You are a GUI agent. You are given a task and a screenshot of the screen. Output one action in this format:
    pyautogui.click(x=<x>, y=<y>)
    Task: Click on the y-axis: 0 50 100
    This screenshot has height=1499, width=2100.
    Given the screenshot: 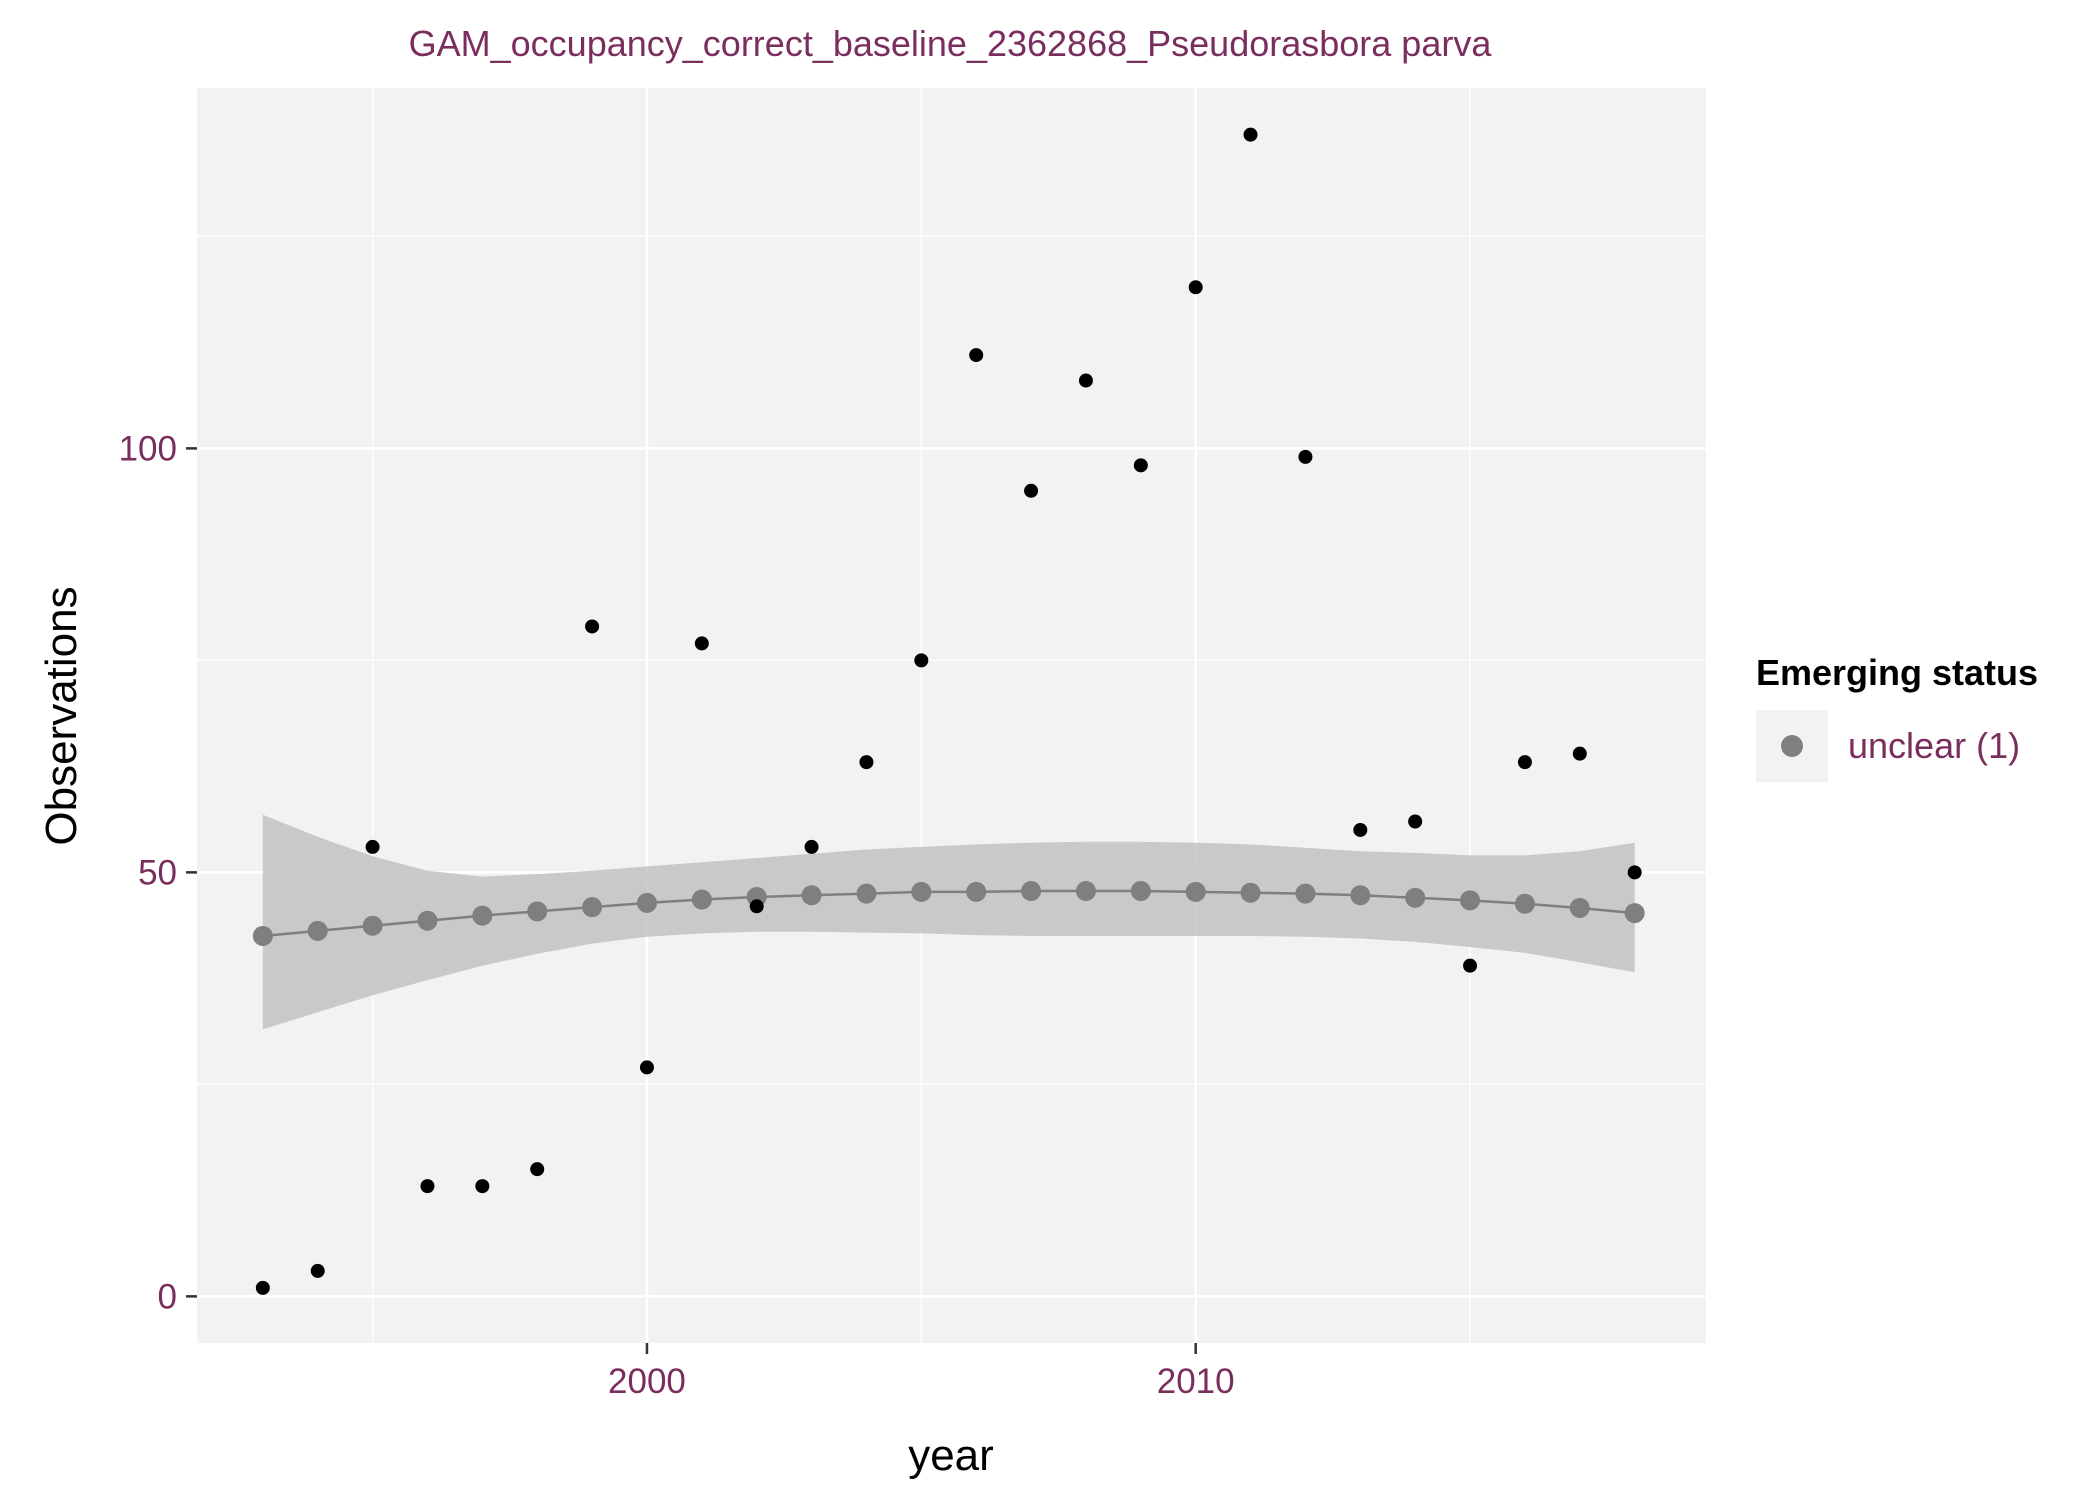 What is the action you would take?
    pyautogui.click(x=158, y=872)
    